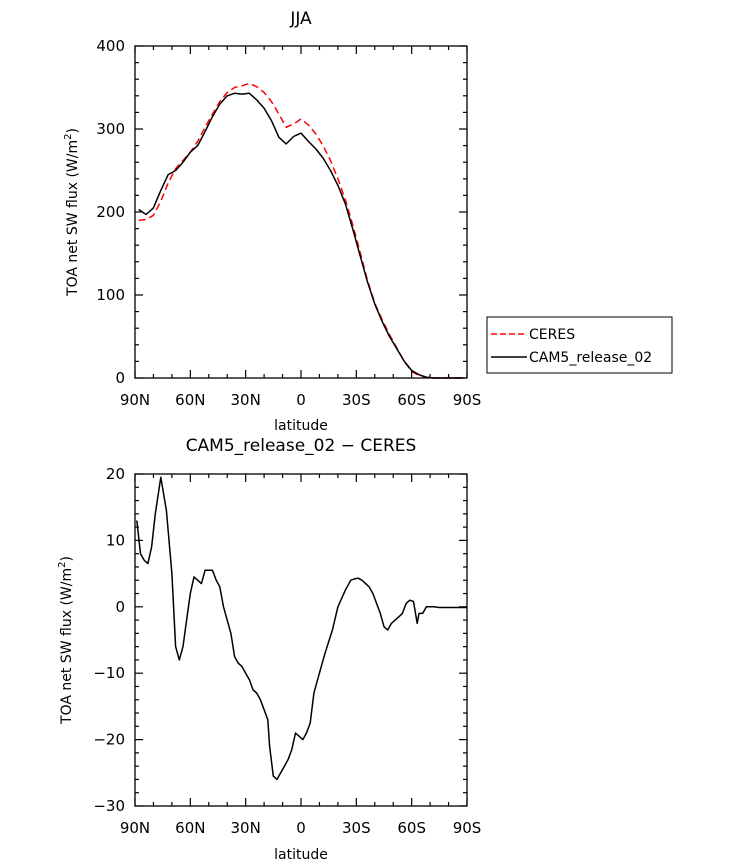 The height and width of the screenshot is (866, 733). Describe the element at coordinates (552, 335) in the screenshot. I see `legend-ceres-label: CERES` at that location.